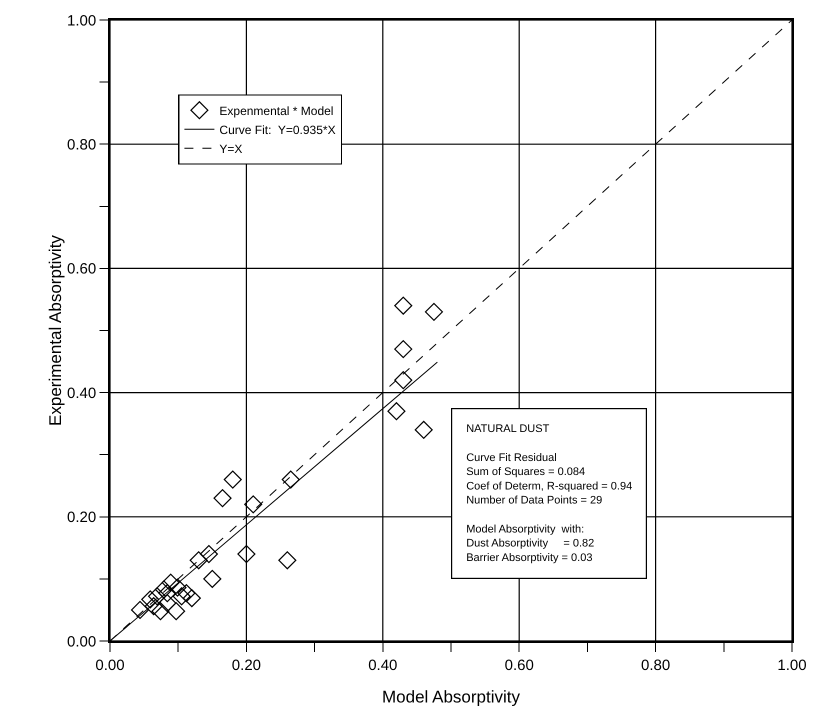 The height and width of the screenshot is (711, 820). Describe the element at coordinates (451, 697) in the screenshot. I see `x-axis-title: Model Absorptivity` at that location.